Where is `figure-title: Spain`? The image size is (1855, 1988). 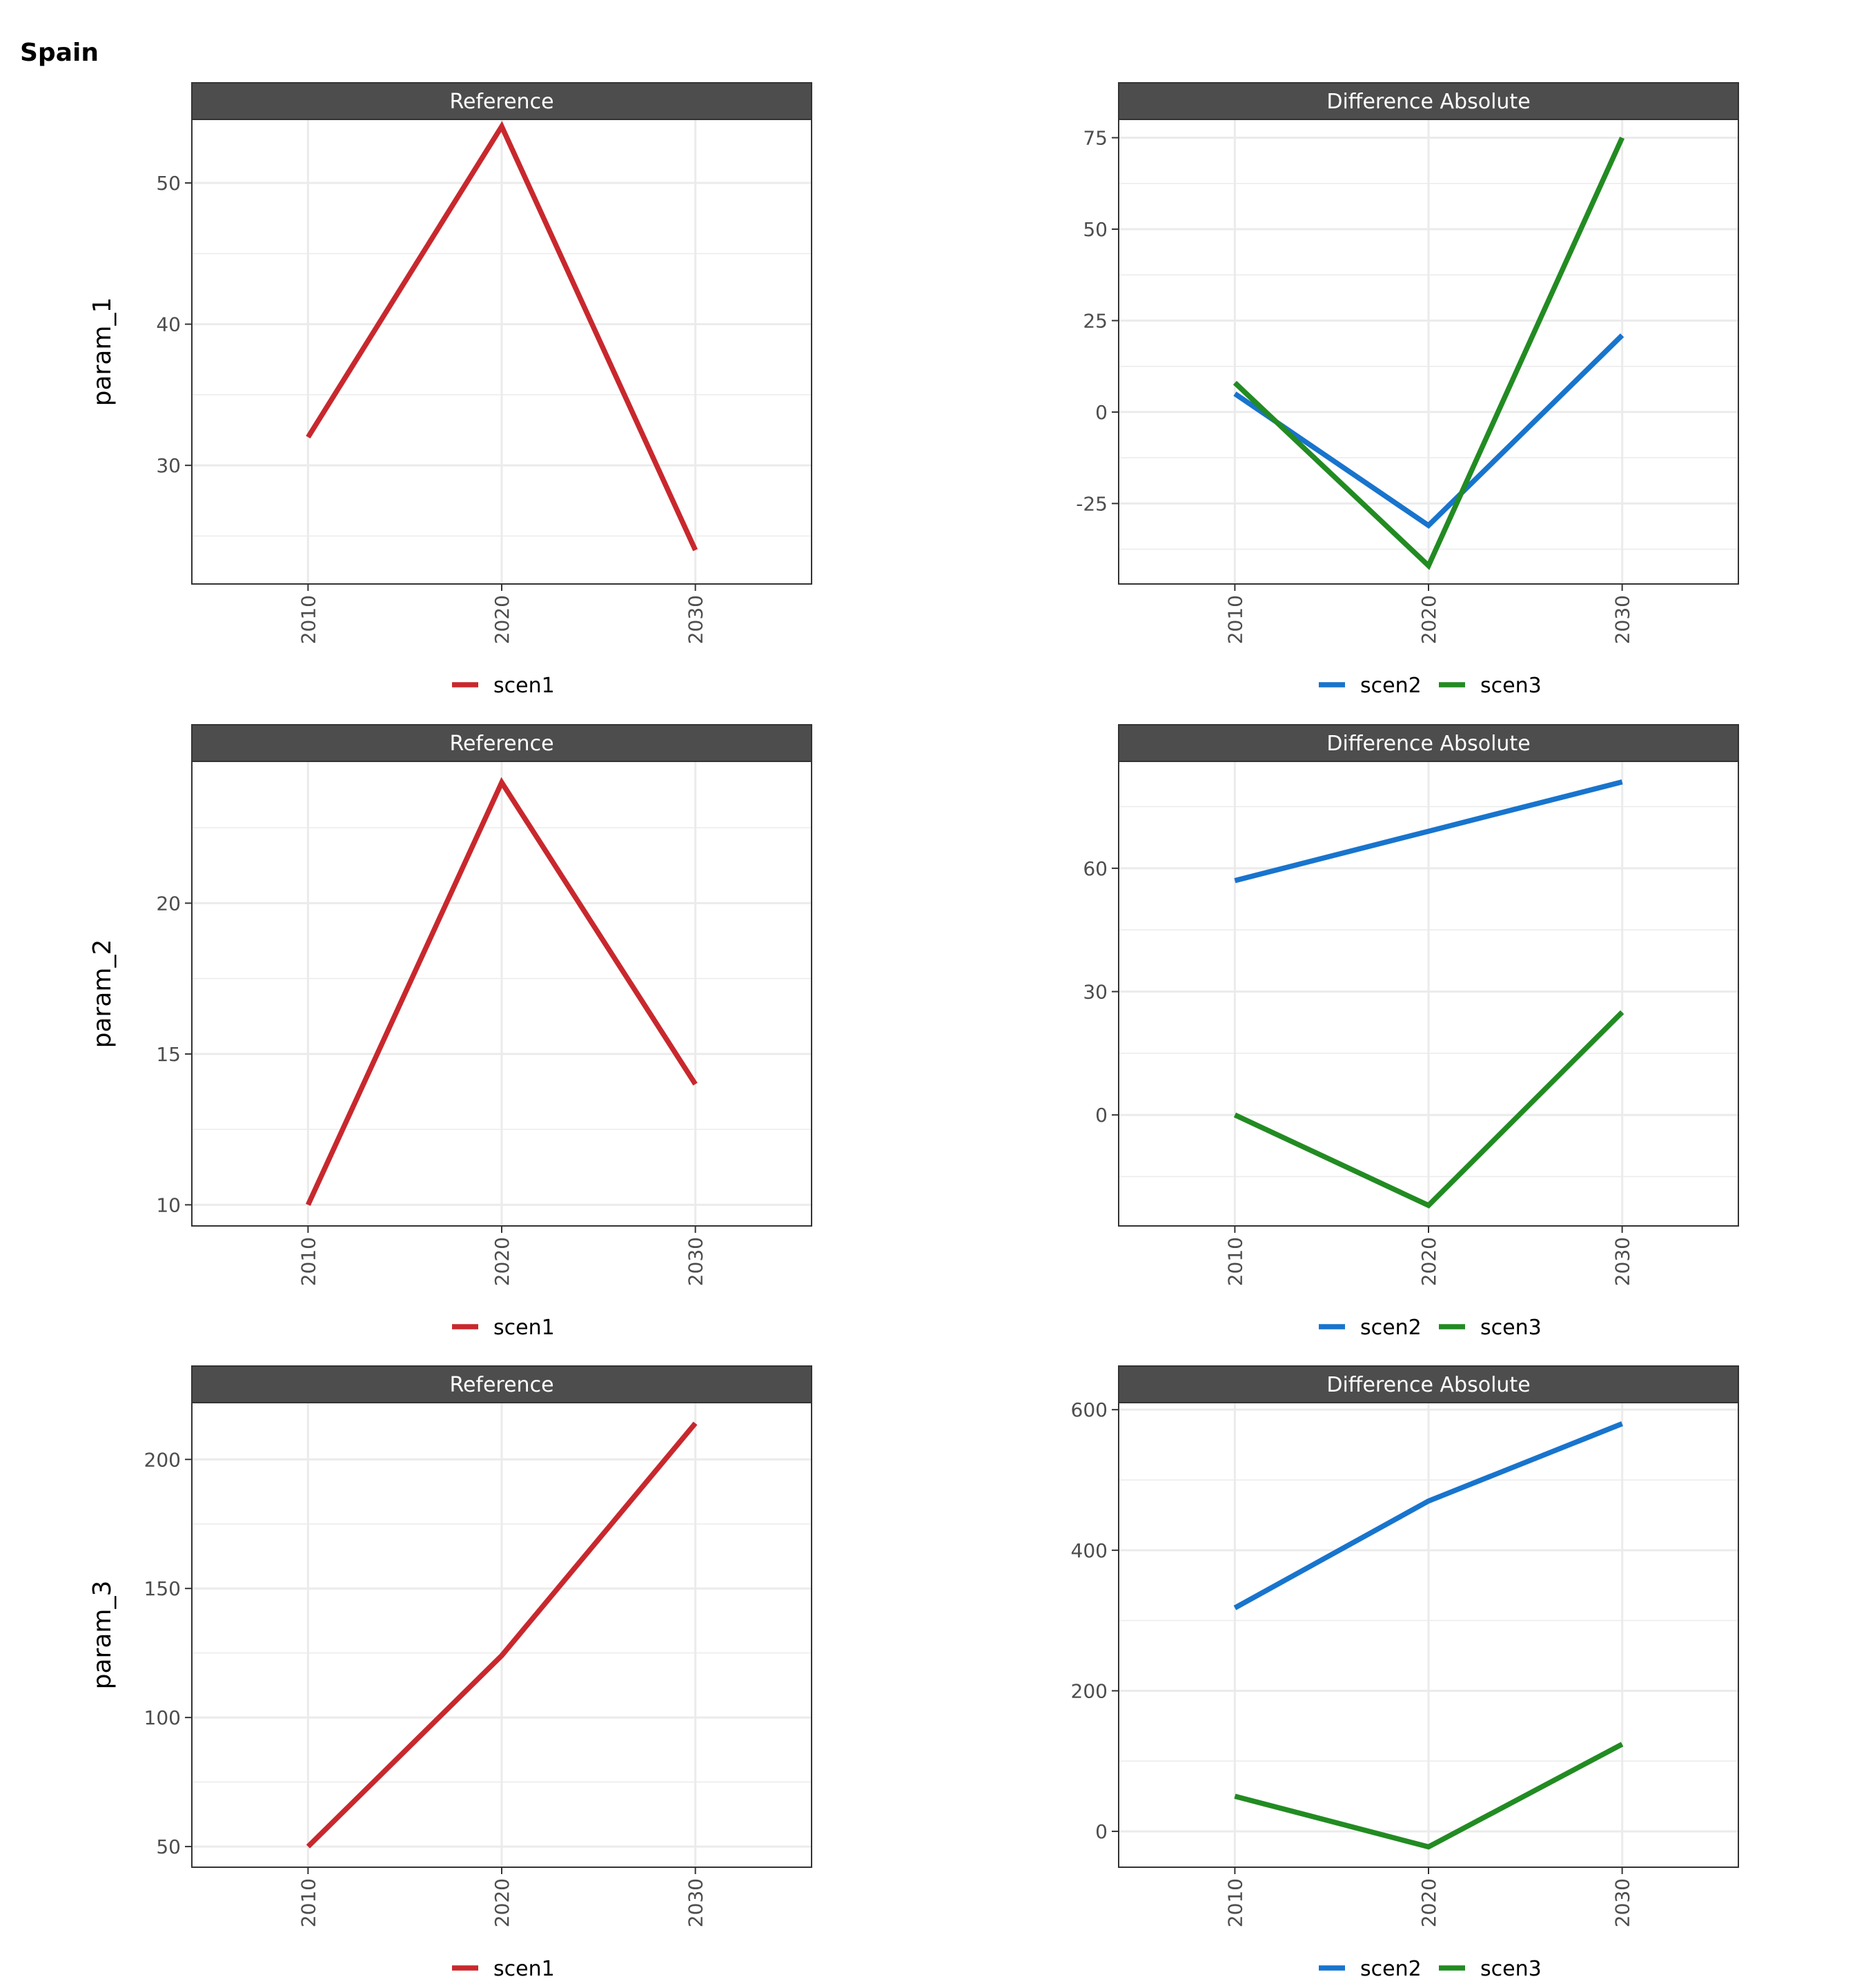
figure-title: Spain is located at coordinates (59, 53).